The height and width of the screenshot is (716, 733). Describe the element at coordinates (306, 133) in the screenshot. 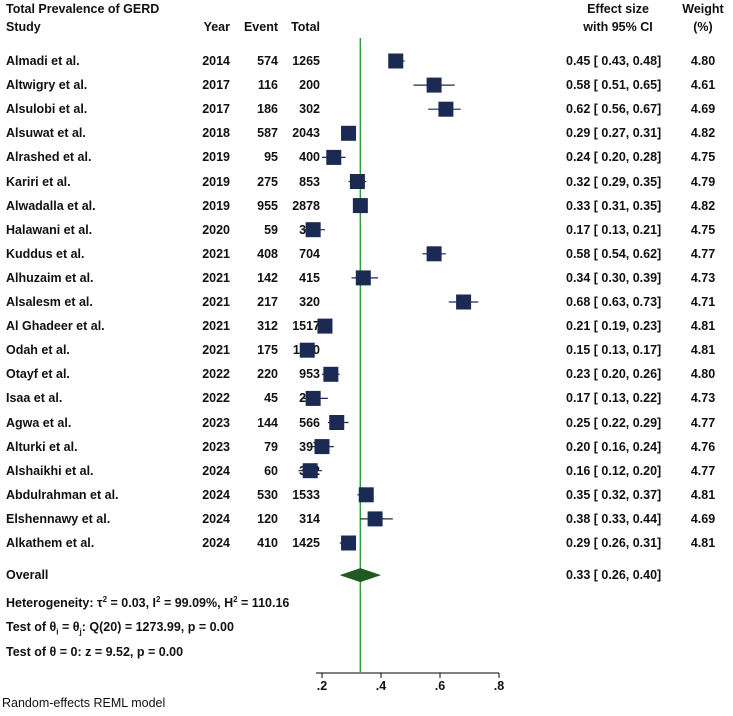

I see `study-total: 2043` at that location.